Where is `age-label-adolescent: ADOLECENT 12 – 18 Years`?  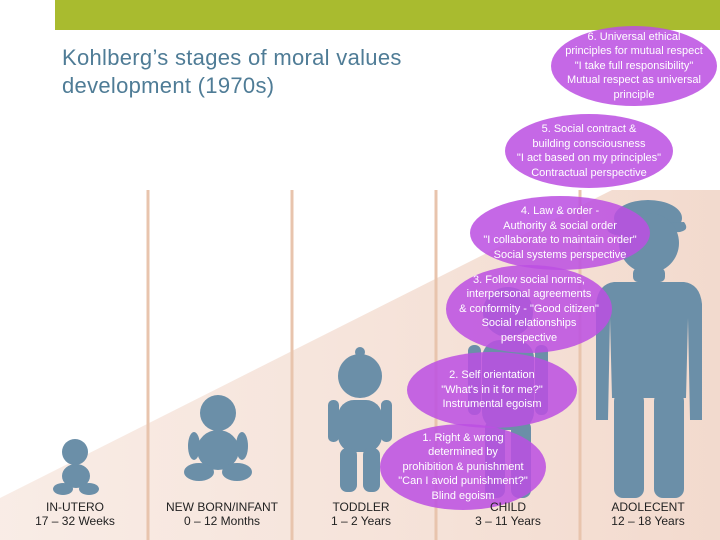
age-label-adolescent: ADOLECENT 12 – 18 Years is located at coordinates (648, 514).